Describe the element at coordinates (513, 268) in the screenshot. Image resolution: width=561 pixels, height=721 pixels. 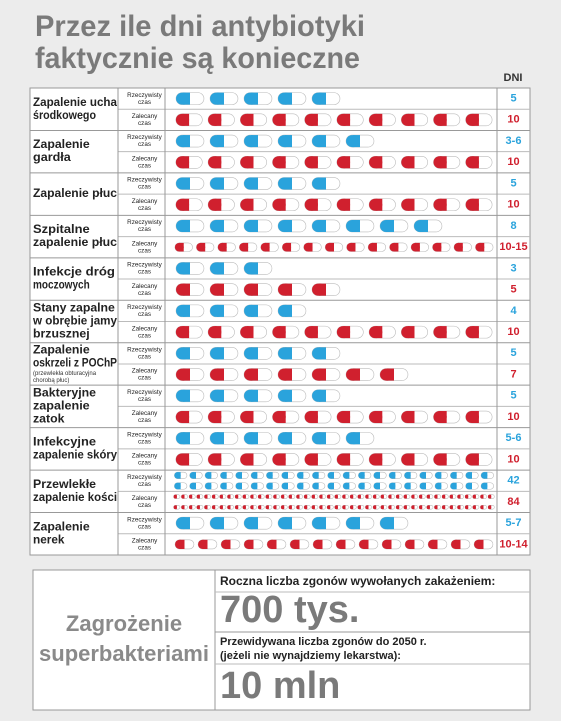
I see `days-value: 3` at that location.